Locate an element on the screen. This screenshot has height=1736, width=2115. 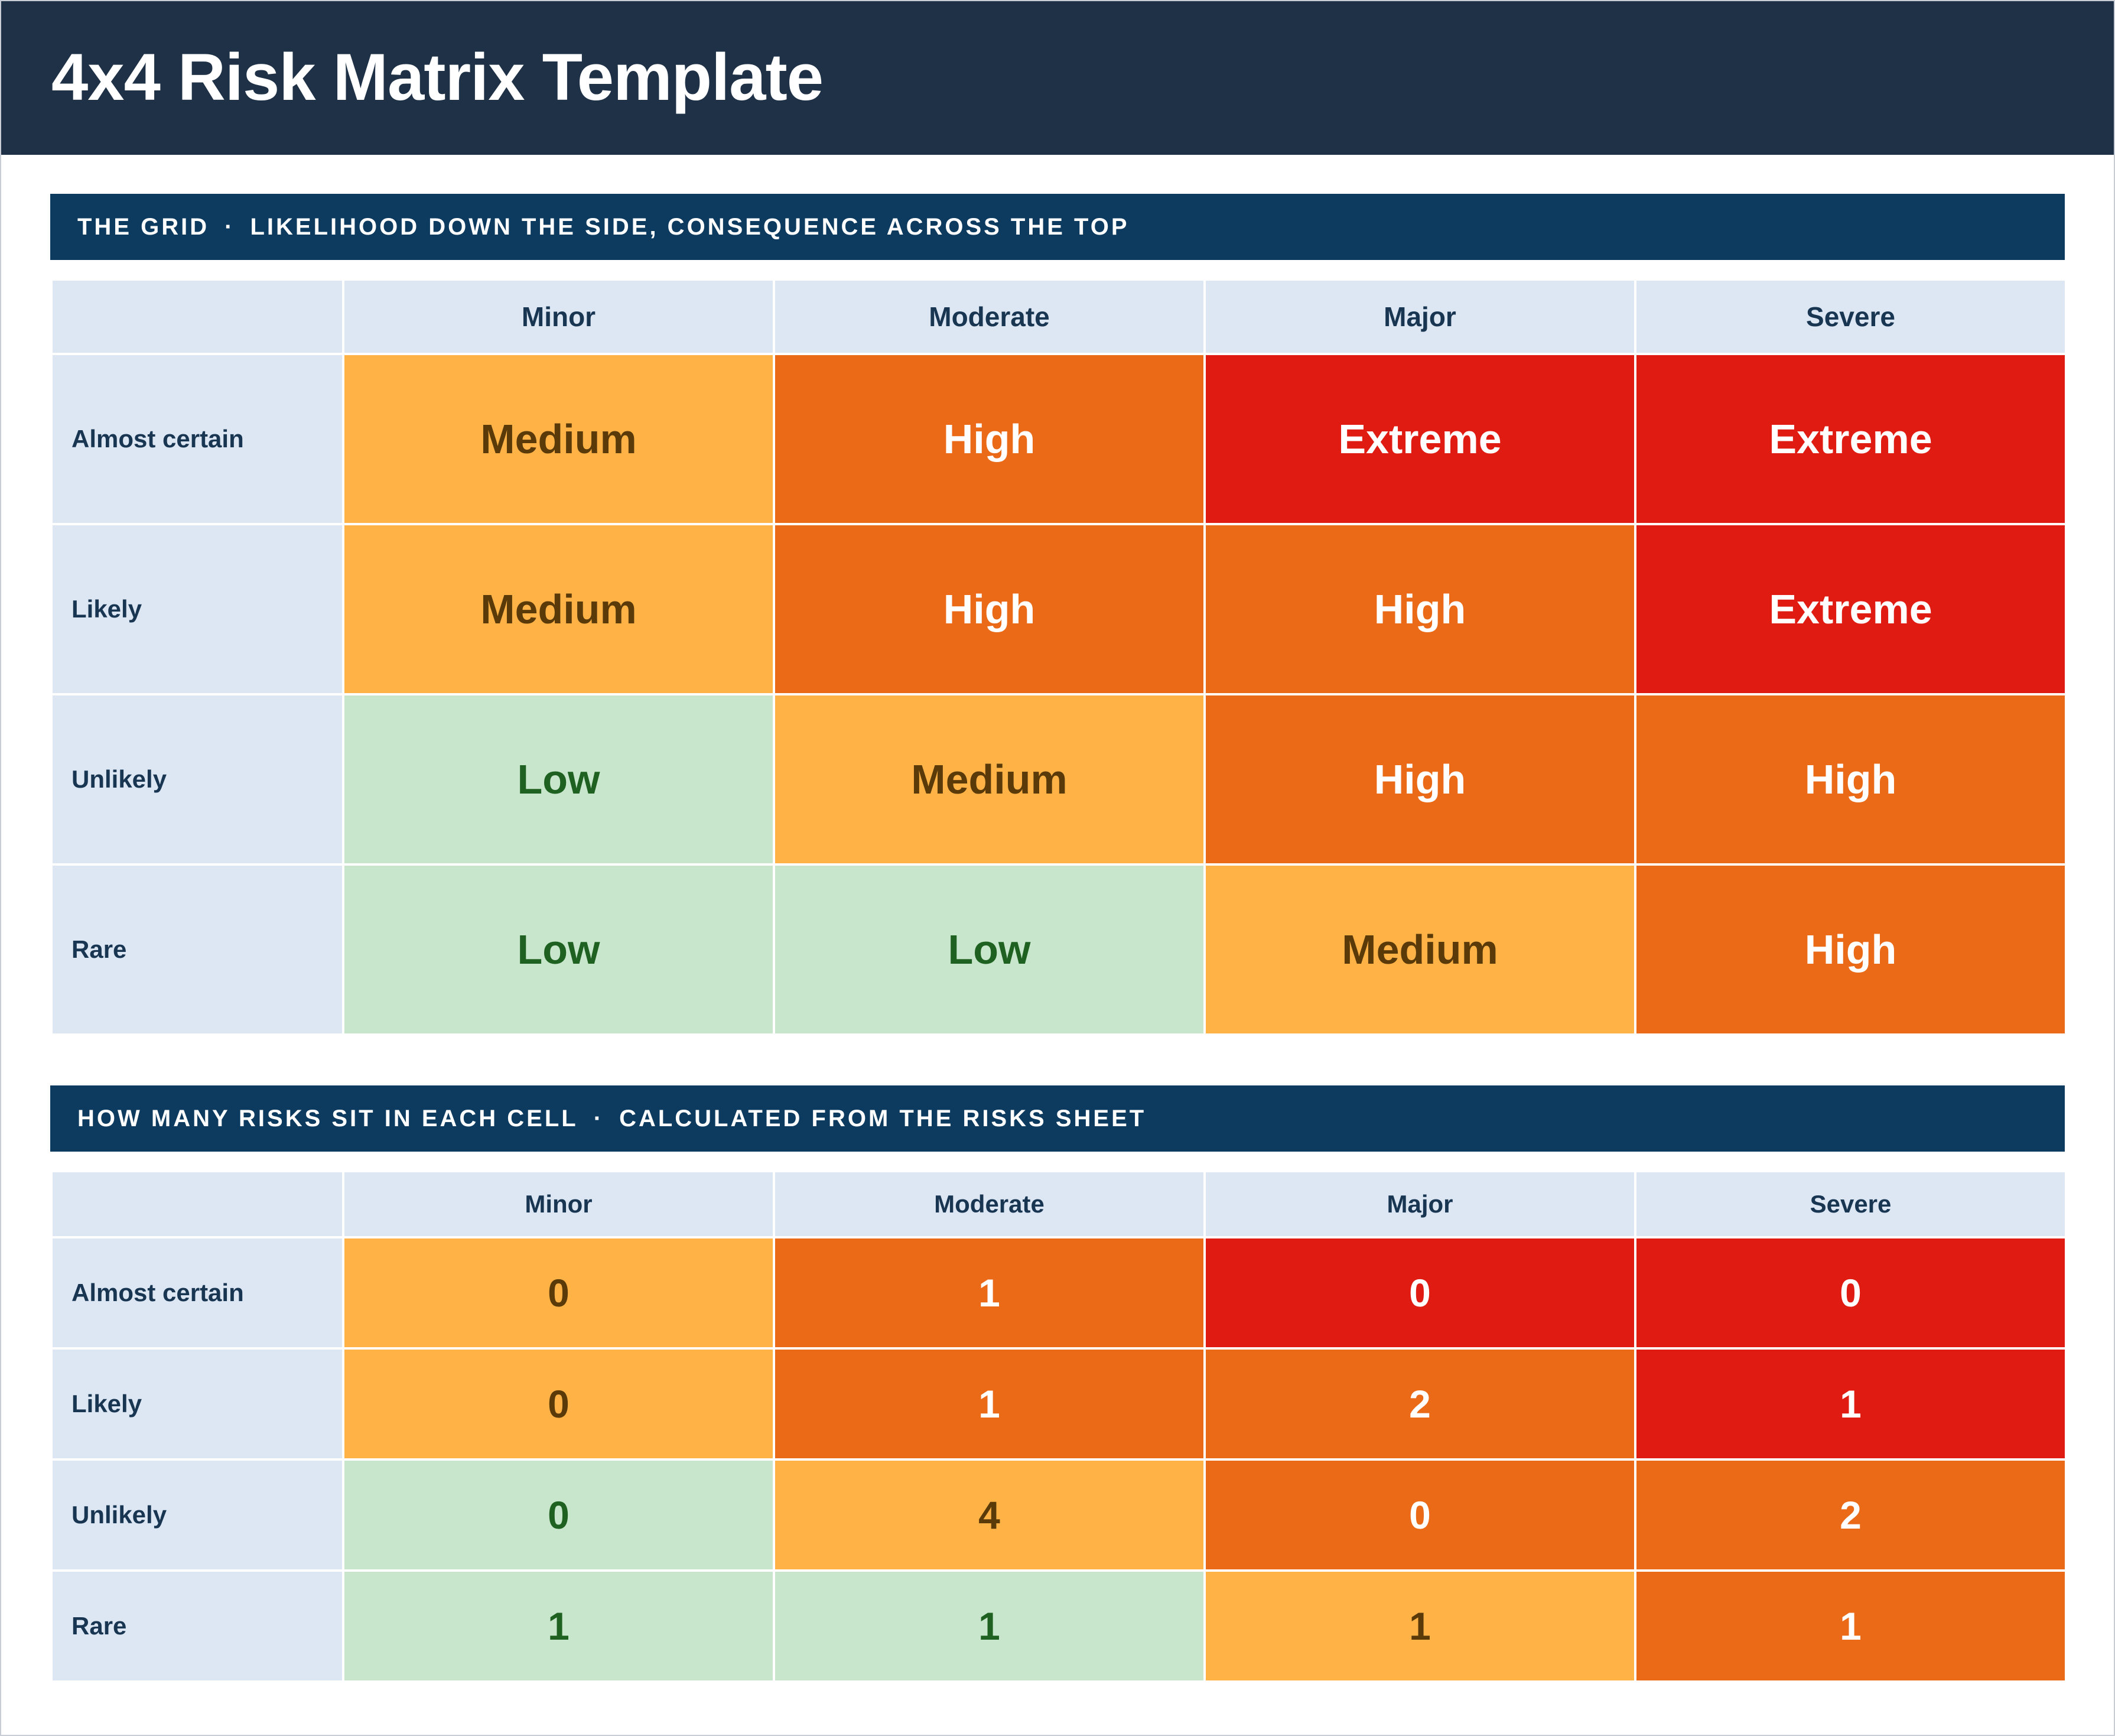
page-title: 4x4 Risk Matrix Template is located at coordinates (437, 77).